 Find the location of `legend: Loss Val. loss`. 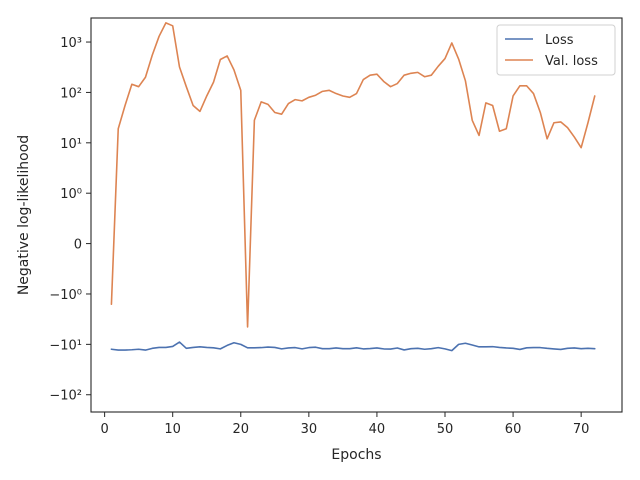

legend: Loss Val. loss is located at coordinates (556, 50).